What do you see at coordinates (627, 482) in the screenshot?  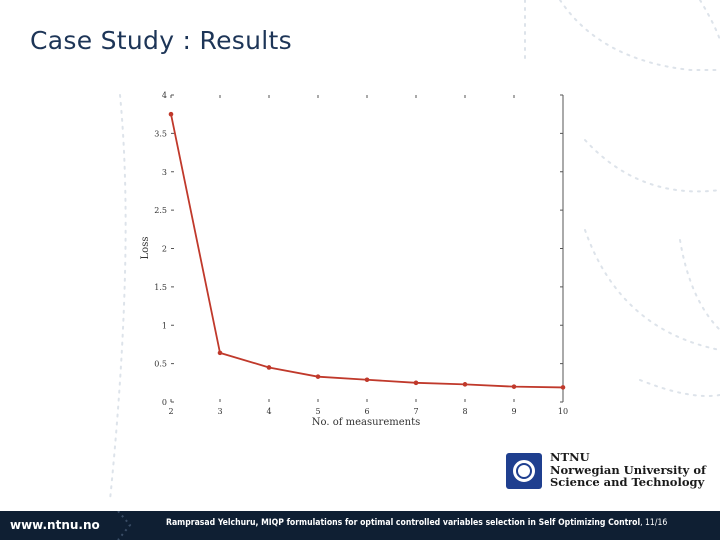 I see `logo-line-3: Science and Technology` at bounding box center [627, 482].